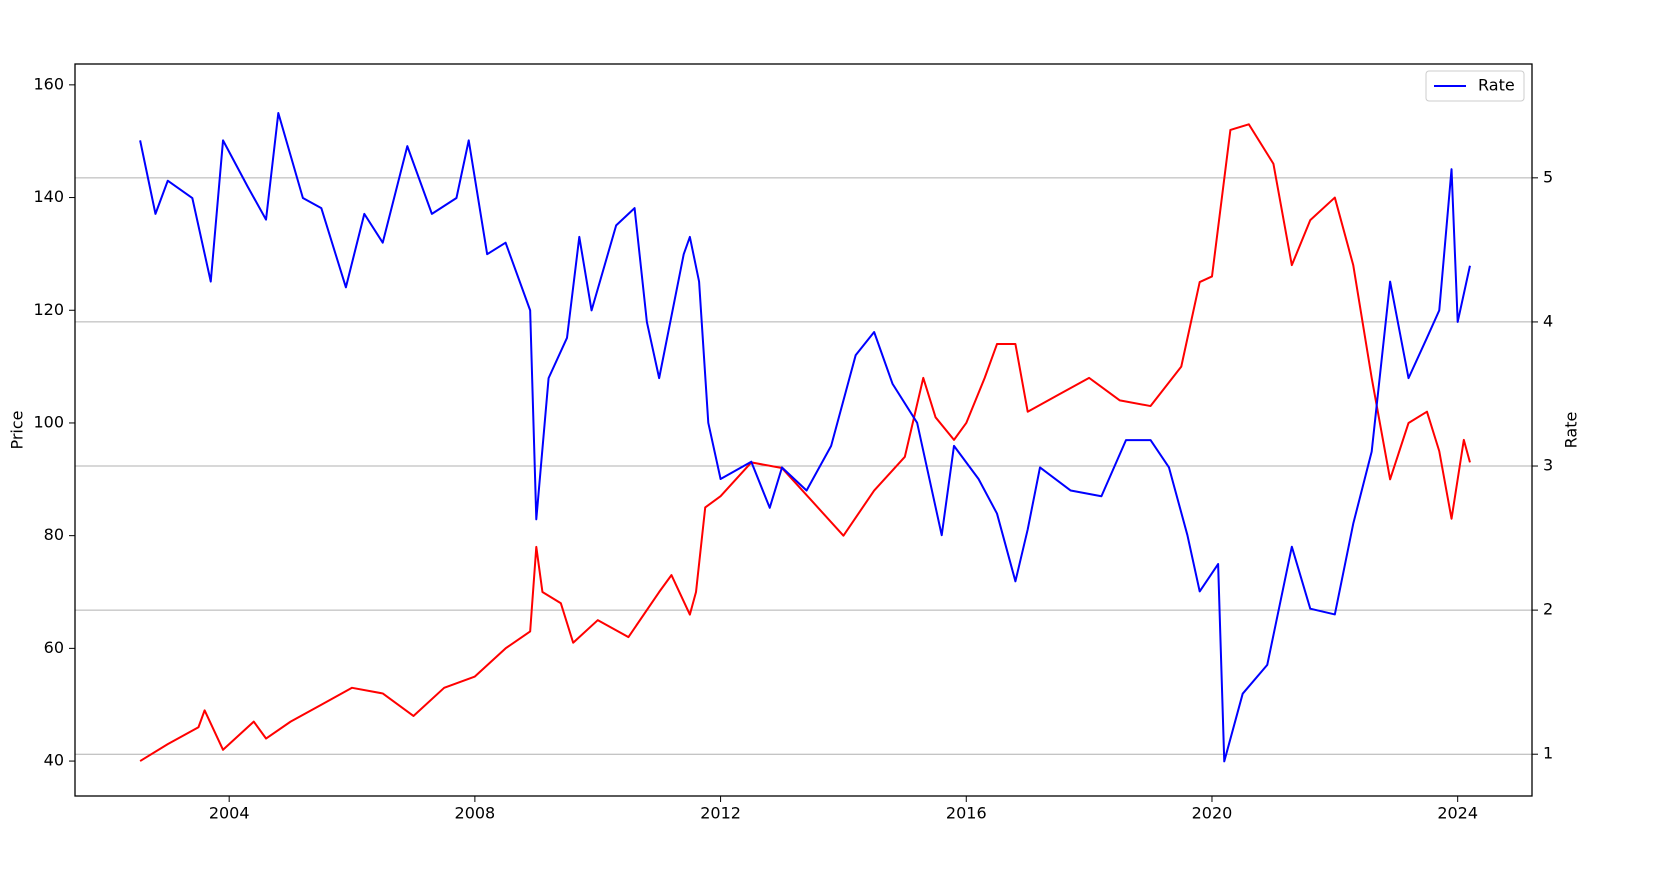 The height and width of the screenshot is (877, 1668). Describe the element at coordinates (1475, 86) in the screenshot. I see `legend-box` at that location.